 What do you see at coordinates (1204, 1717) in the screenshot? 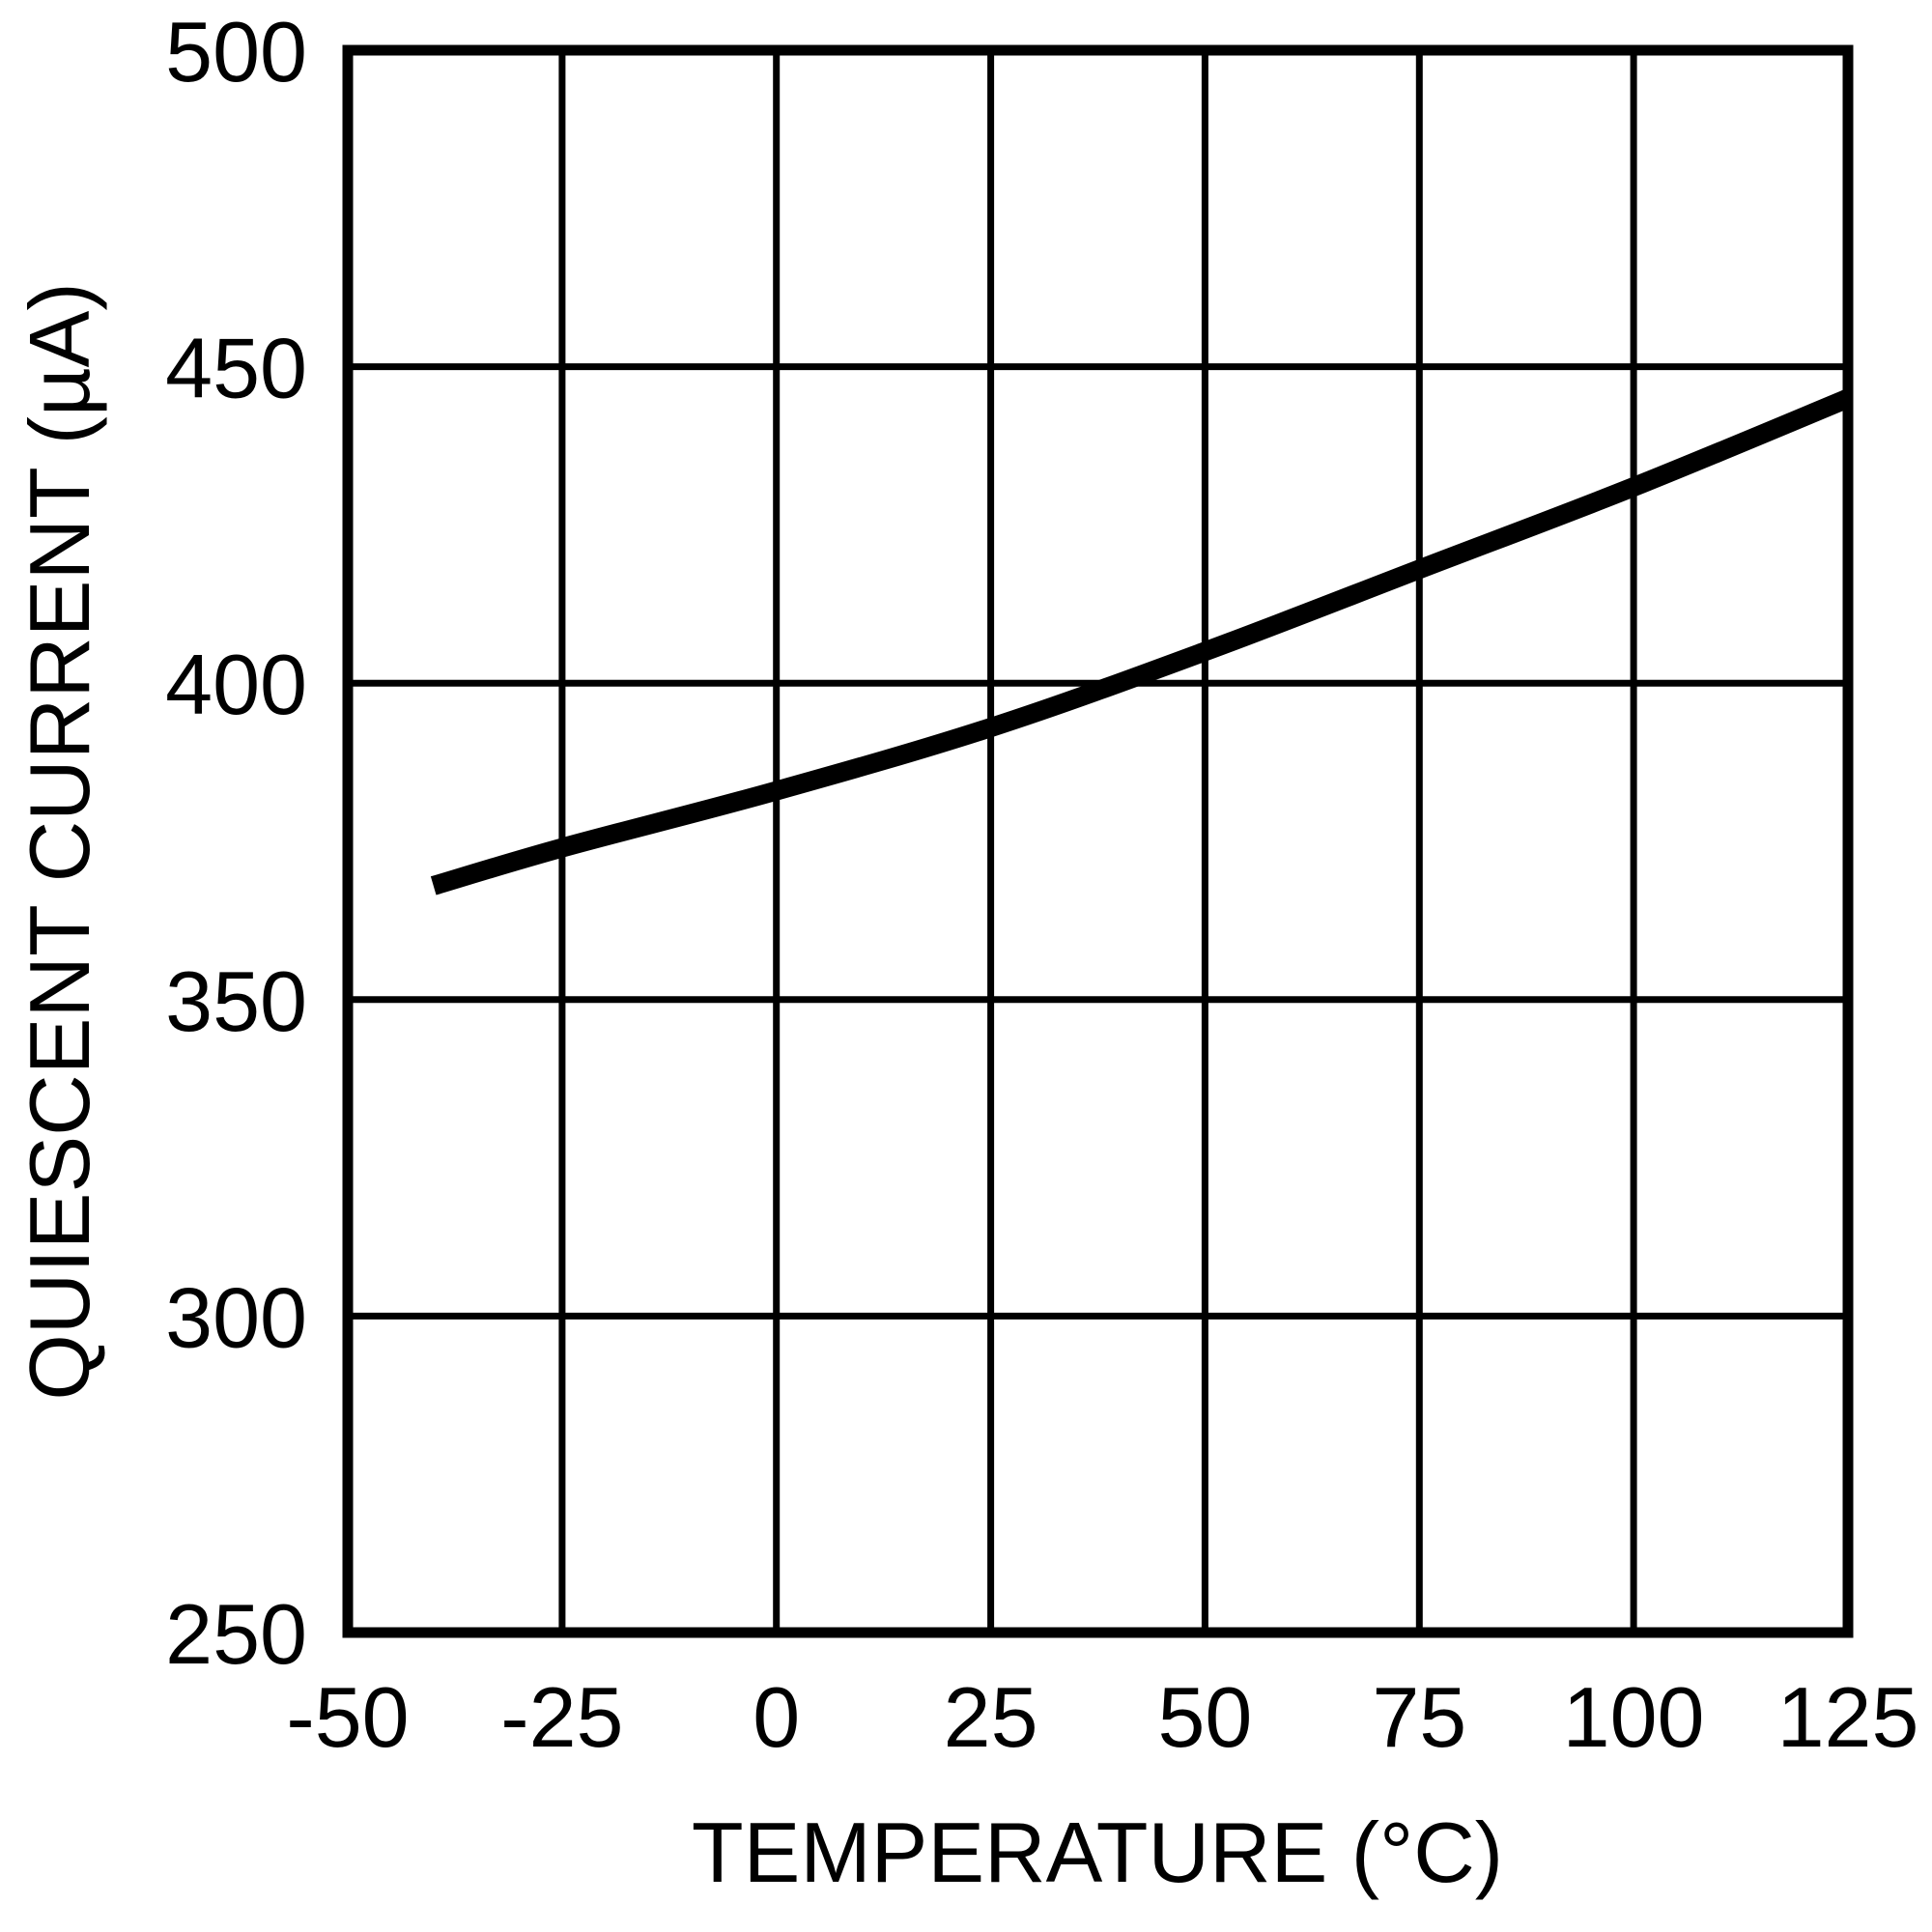
I see `x-tick-label: 50` at bounding box center [1204, 1717].